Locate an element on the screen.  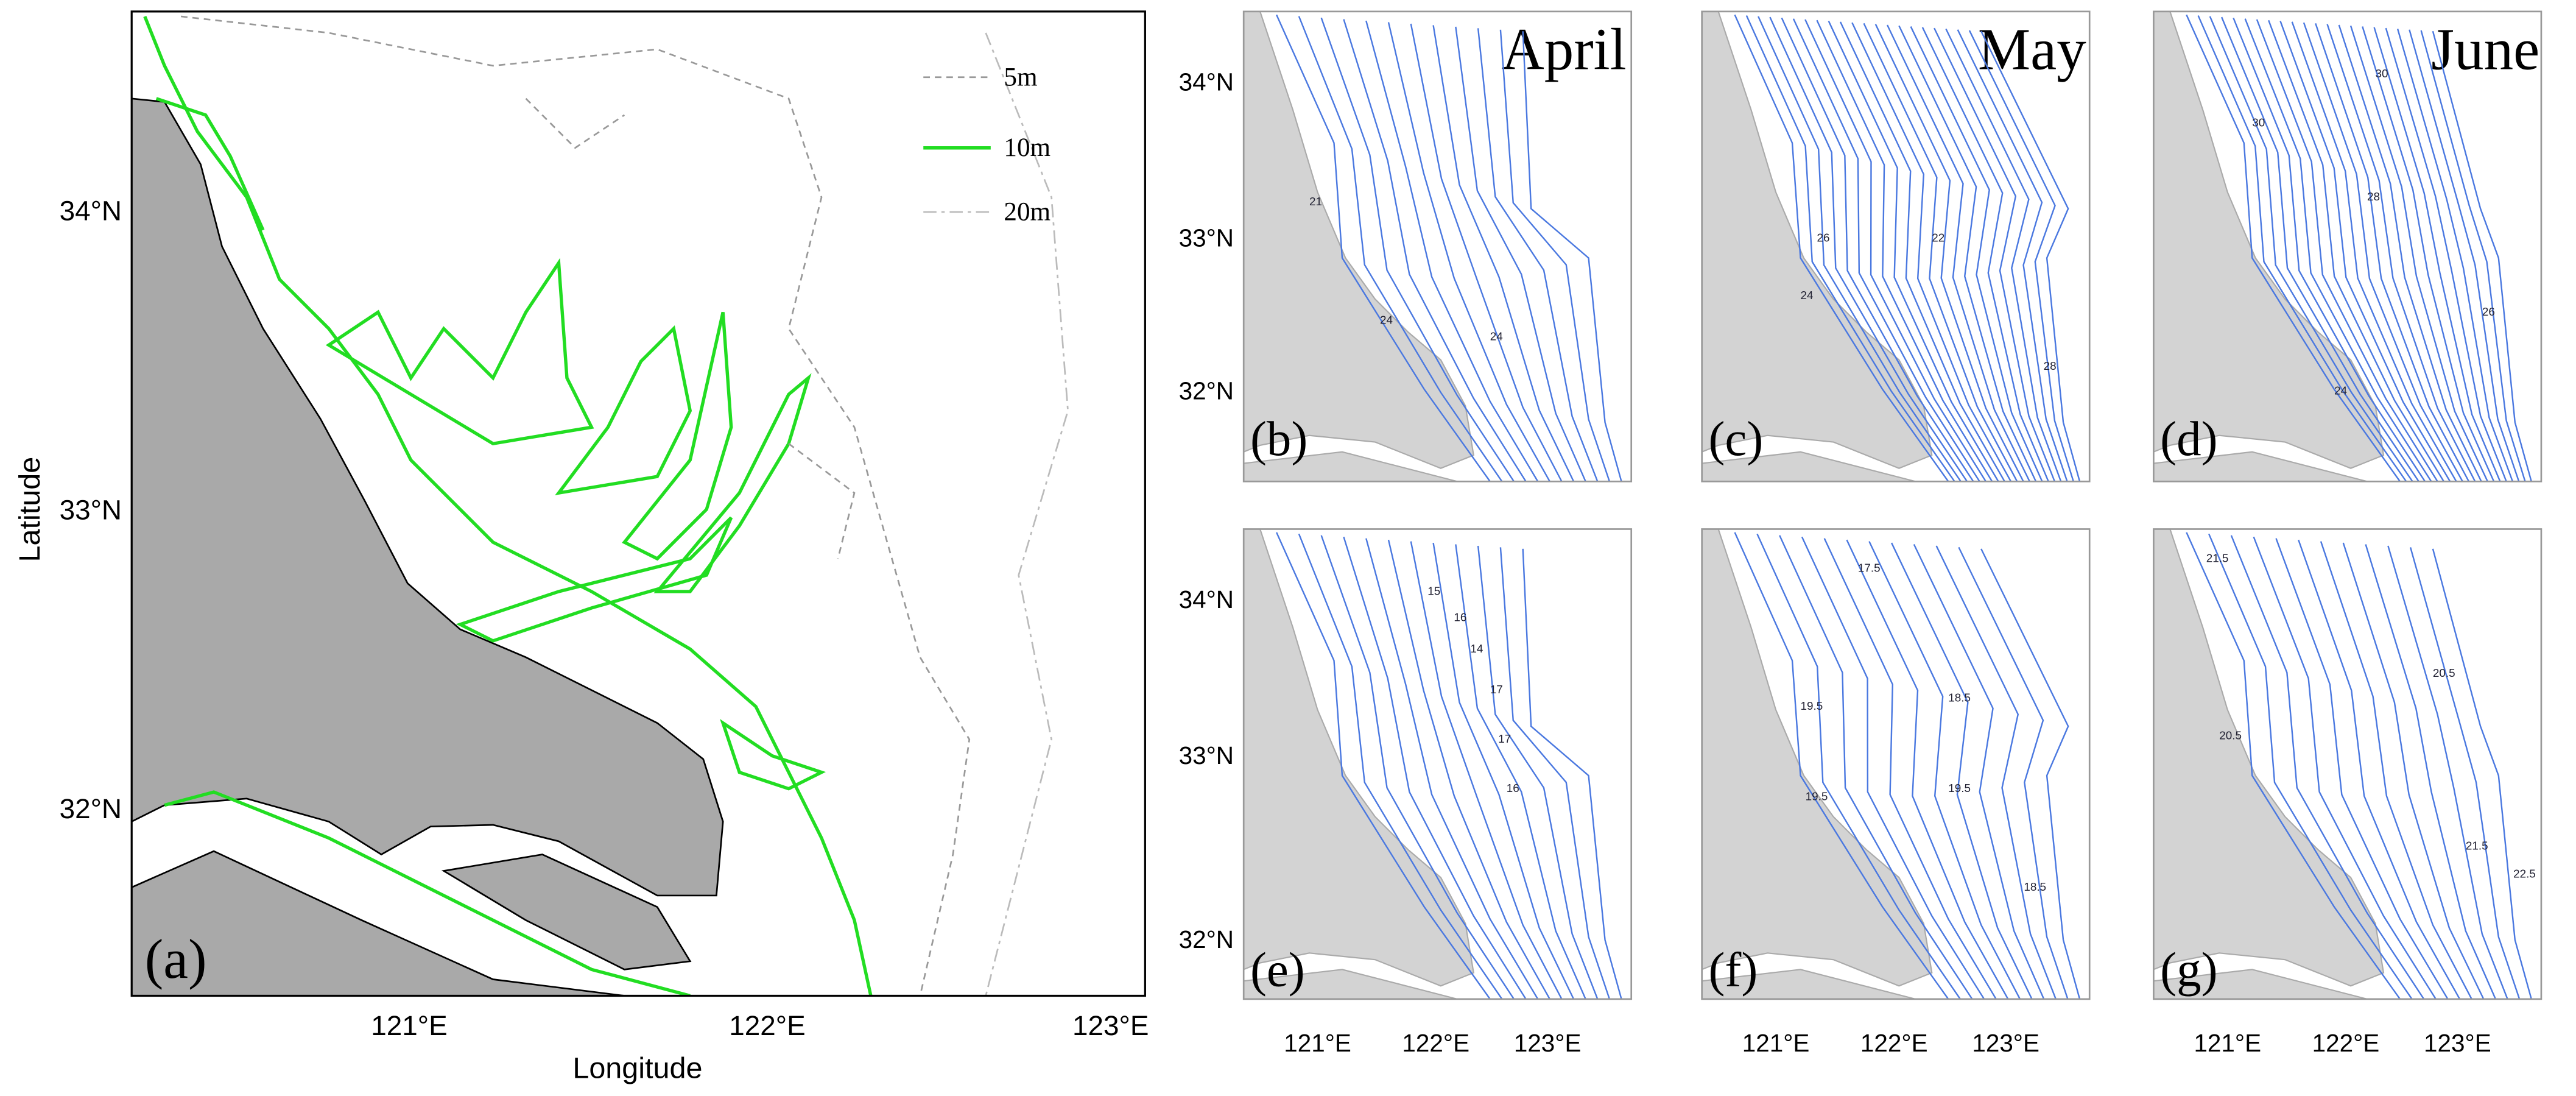
contour-label: 18.5 is located at coordinates (1959, 698).